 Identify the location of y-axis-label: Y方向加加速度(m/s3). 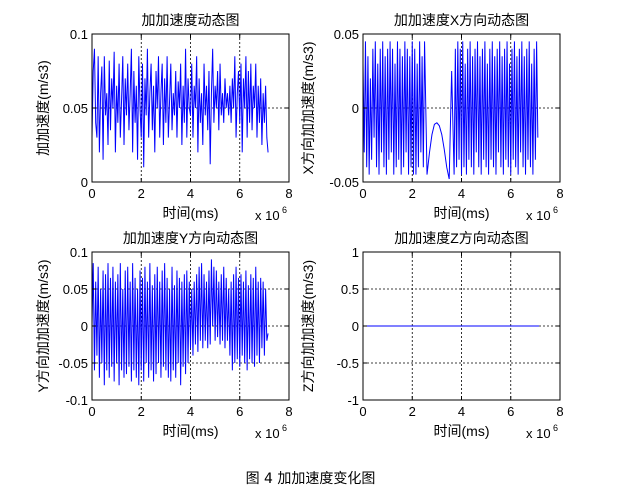
(43, 326).